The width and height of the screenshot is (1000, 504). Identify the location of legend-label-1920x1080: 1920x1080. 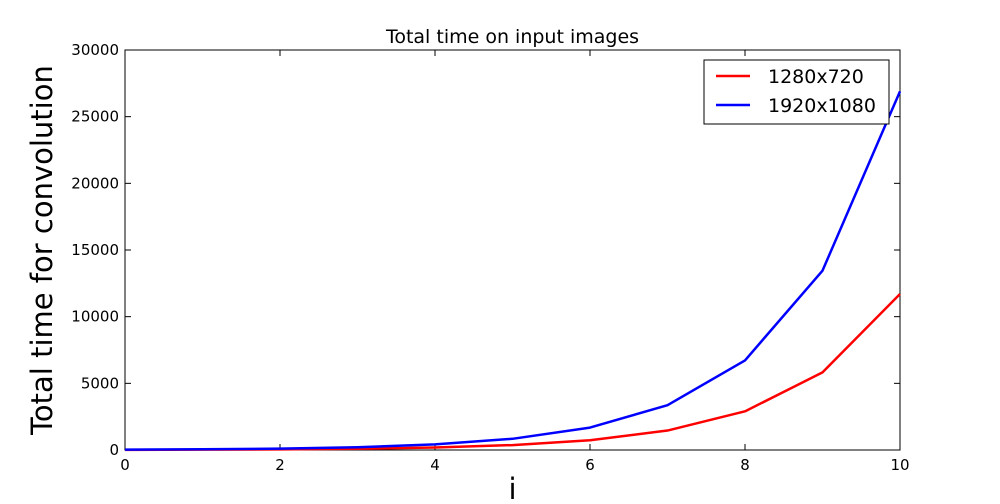
(822, 106).